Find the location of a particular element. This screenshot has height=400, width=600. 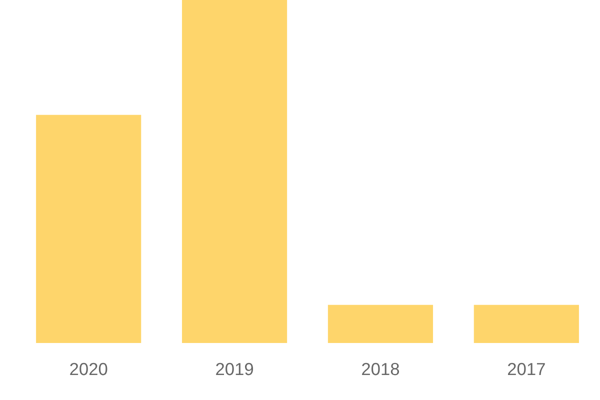

x-tick-label: 2018 is located at coordinates (381, 369).